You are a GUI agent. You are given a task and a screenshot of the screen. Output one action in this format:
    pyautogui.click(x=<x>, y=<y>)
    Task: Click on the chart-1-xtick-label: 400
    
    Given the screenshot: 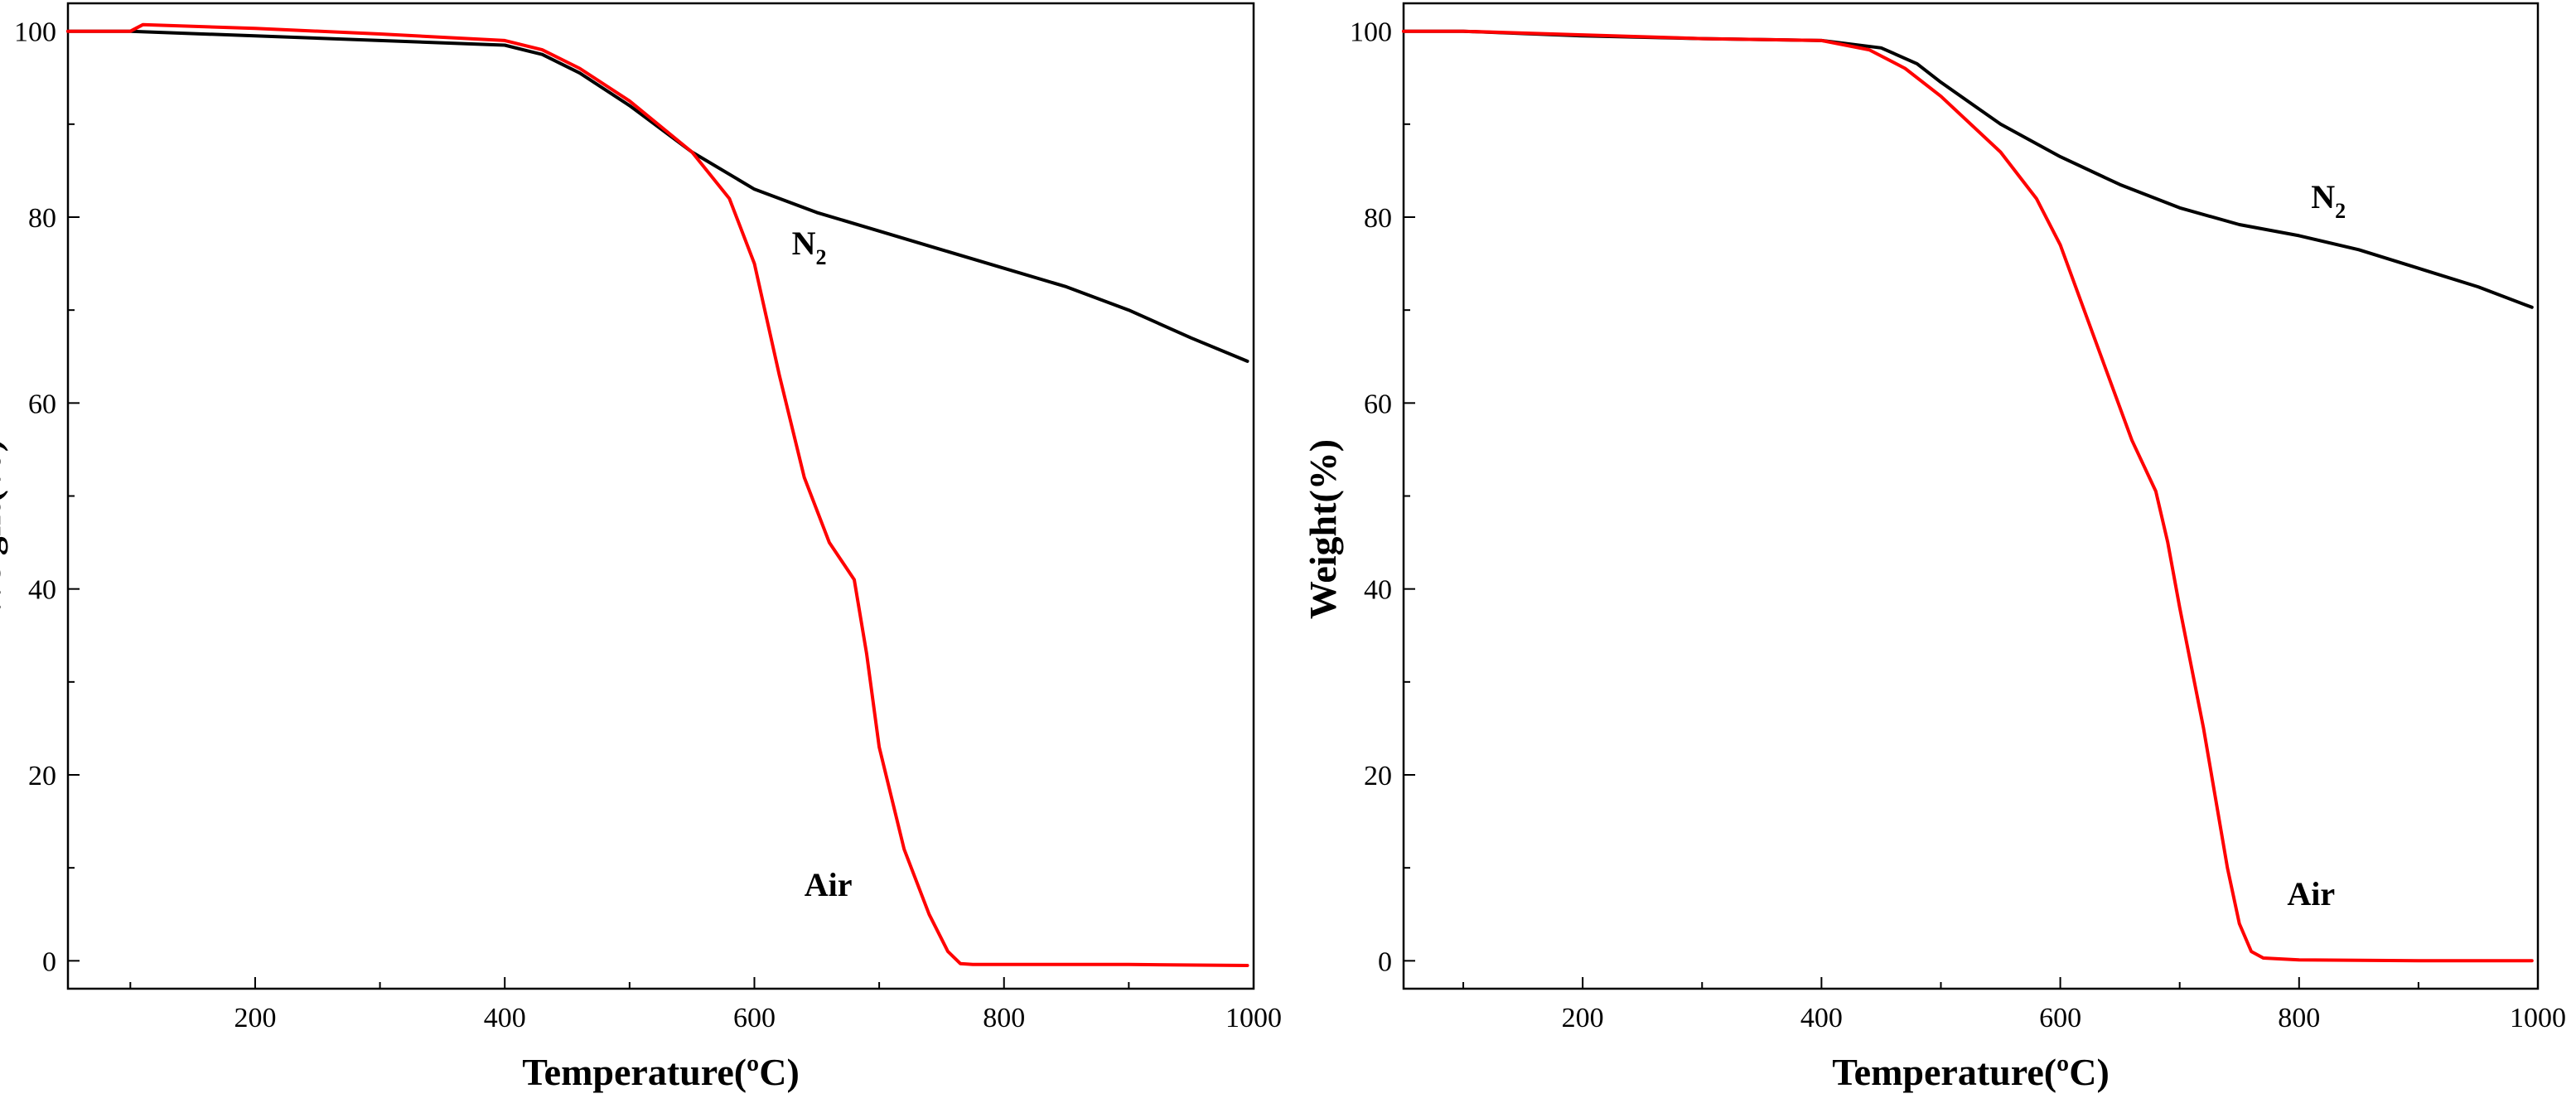 What is the action you would take?
    pyautogui.click(x=1822, y=1018)
    